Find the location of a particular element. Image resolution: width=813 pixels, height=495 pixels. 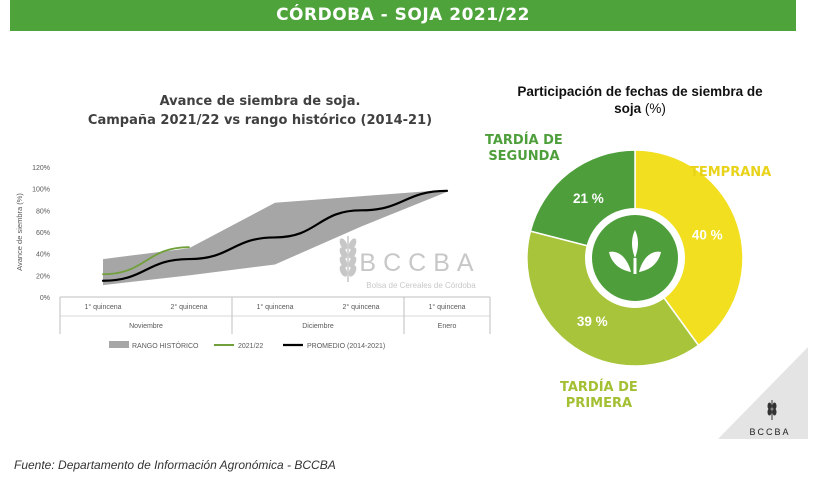

legend-label-average: PROMEDIO (2014-2021) is located at coordinates (346, 346).